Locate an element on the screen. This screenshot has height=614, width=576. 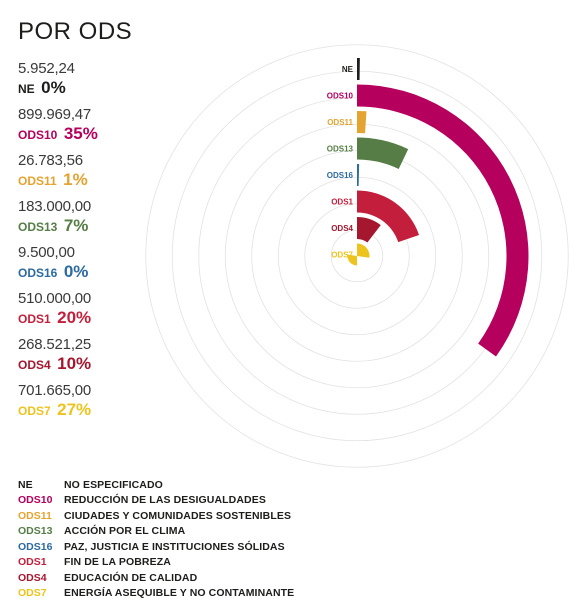
legend-code: ODS11 is located at coordinates (35, 515).